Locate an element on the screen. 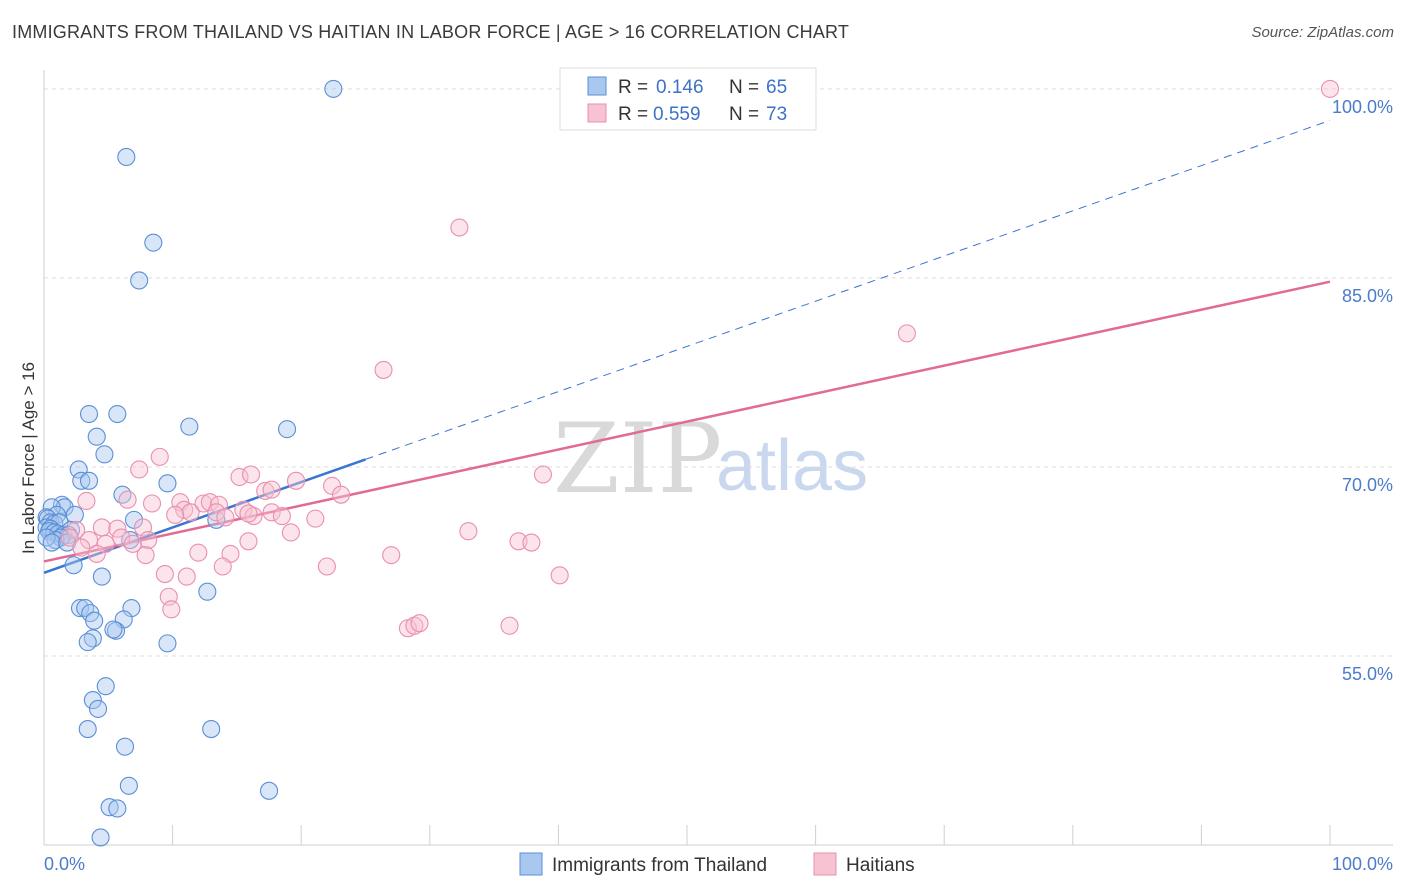  legend-r-label-2: R = is located at coordinates (635, 114).